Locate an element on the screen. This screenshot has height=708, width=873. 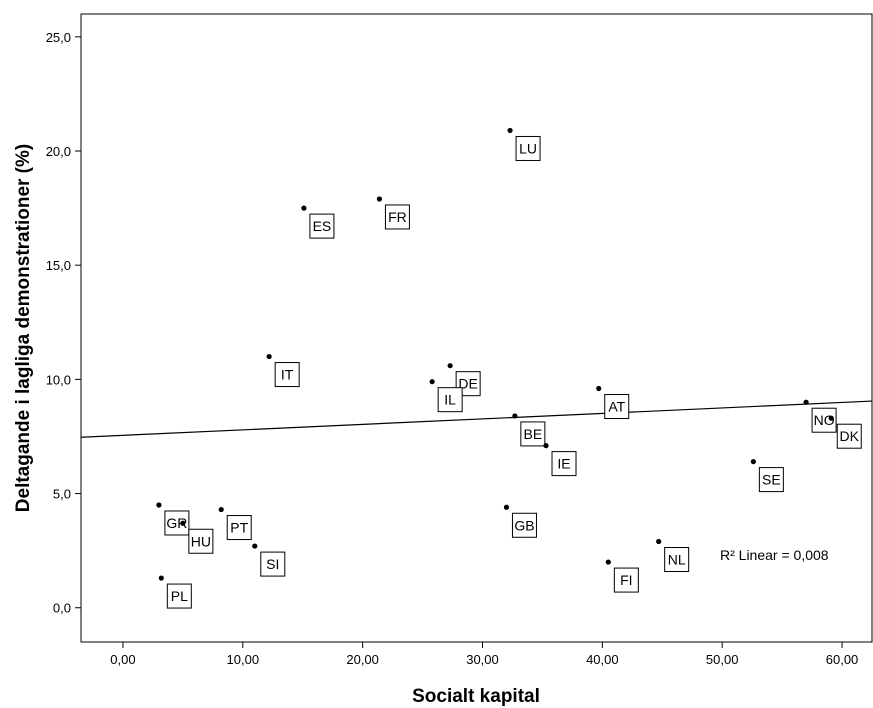
point-label: DK is located at coordinates (850, 436).